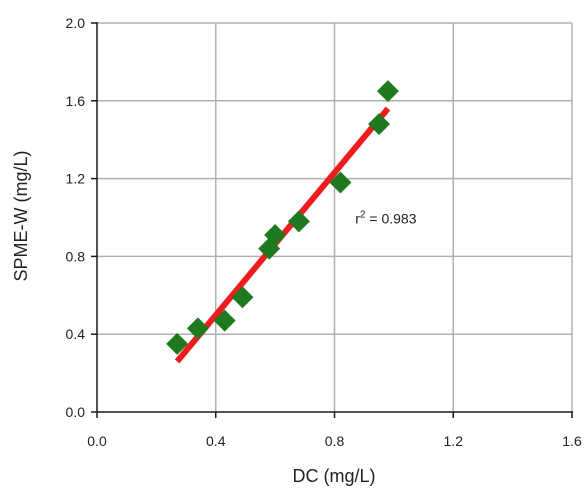 The image size is (586, 489). I want to click on x-axis-ticks: 0.0 0.4 0.8 1.2 1.6, so click(334, 430).